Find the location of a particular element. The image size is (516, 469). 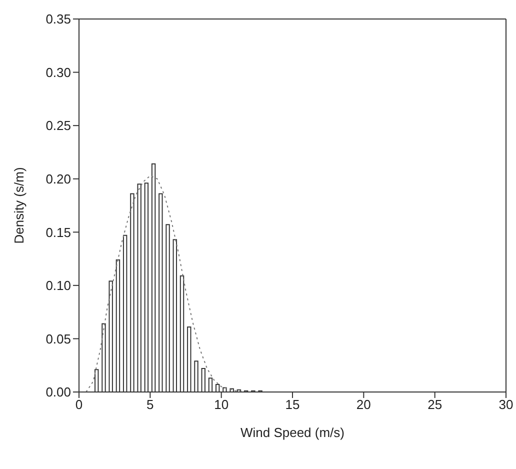

y-tick-label: 0.10 is located at coordinates (58, 286).